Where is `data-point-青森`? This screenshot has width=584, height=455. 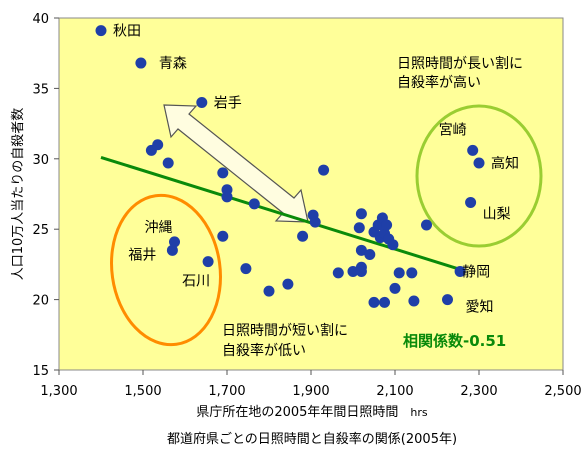 data-point-青森 is located at coordinates (141, 63).